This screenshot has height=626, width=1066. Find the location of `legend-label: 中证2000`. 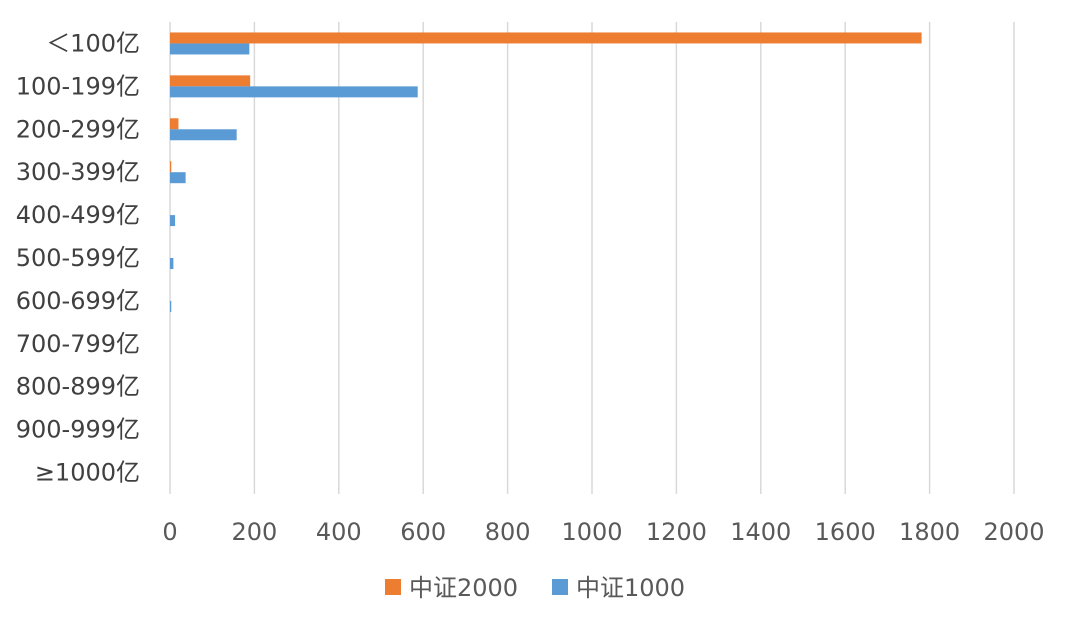

legend-label: 中证2000 is located at coordinates (463, 588).